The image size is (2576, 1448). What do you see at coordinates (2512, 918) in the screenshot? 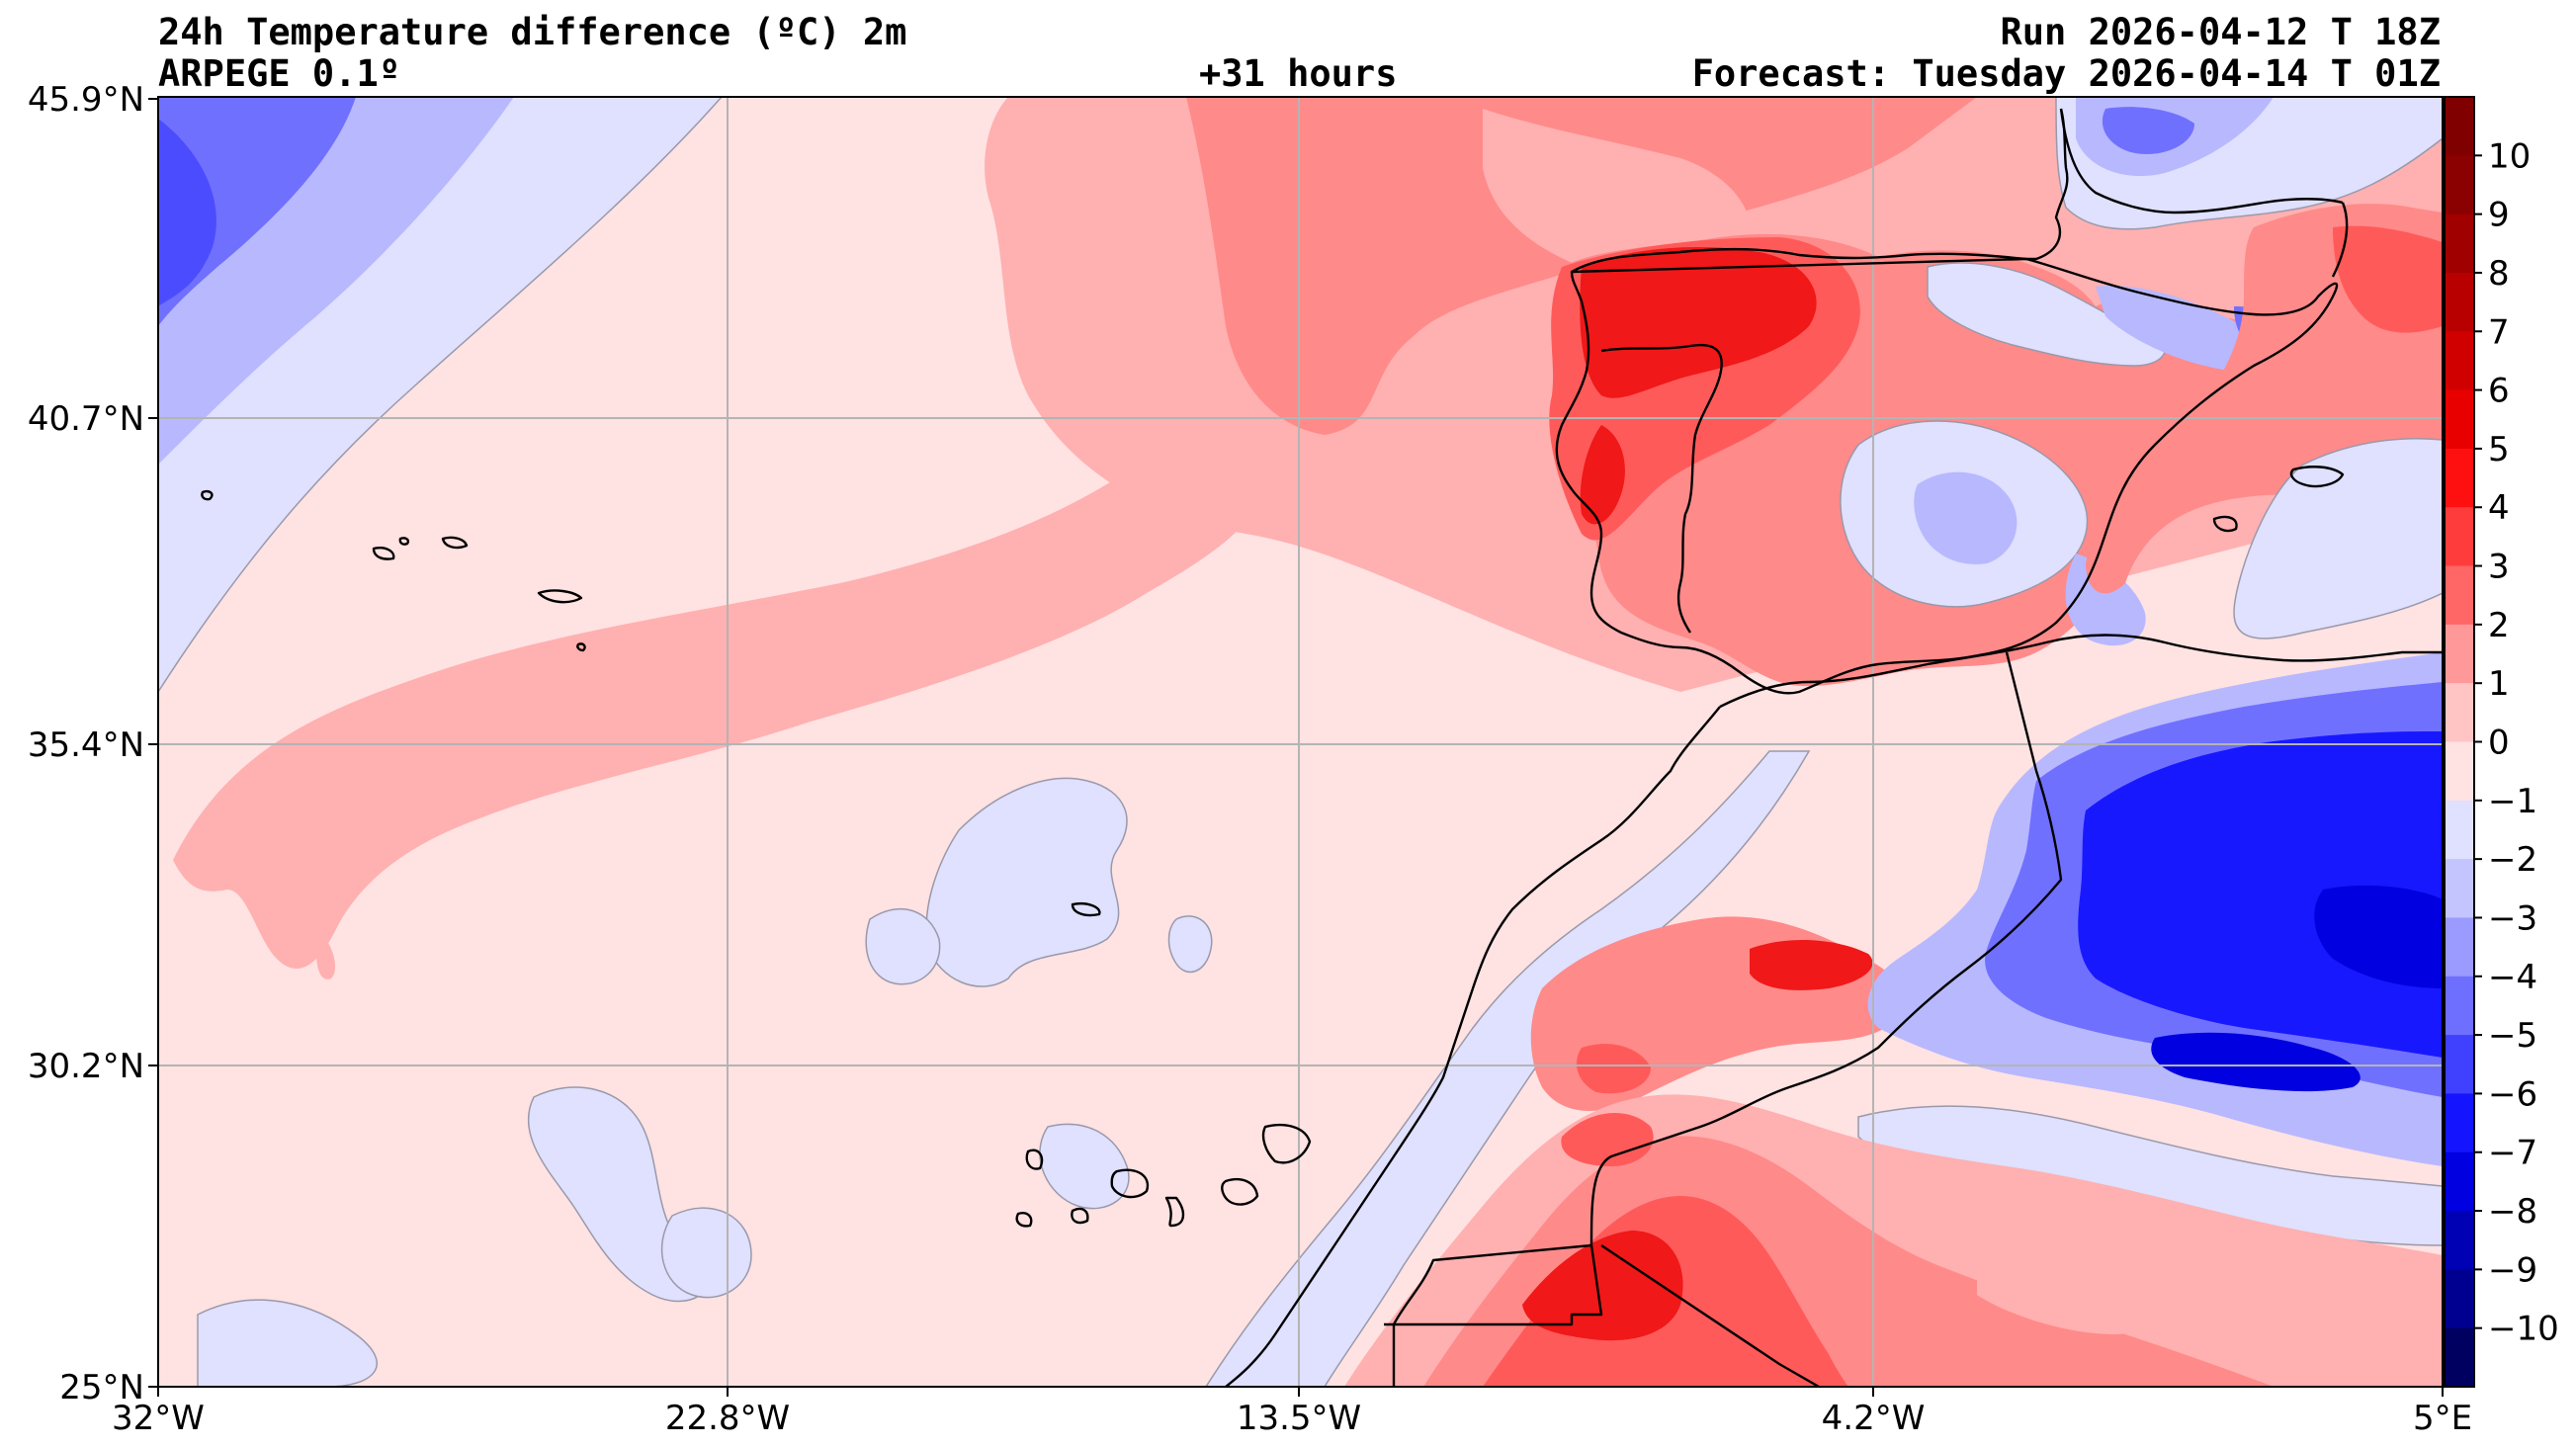
I see `colorbar-tick-label: −3` at bounding box center [2512, 918].